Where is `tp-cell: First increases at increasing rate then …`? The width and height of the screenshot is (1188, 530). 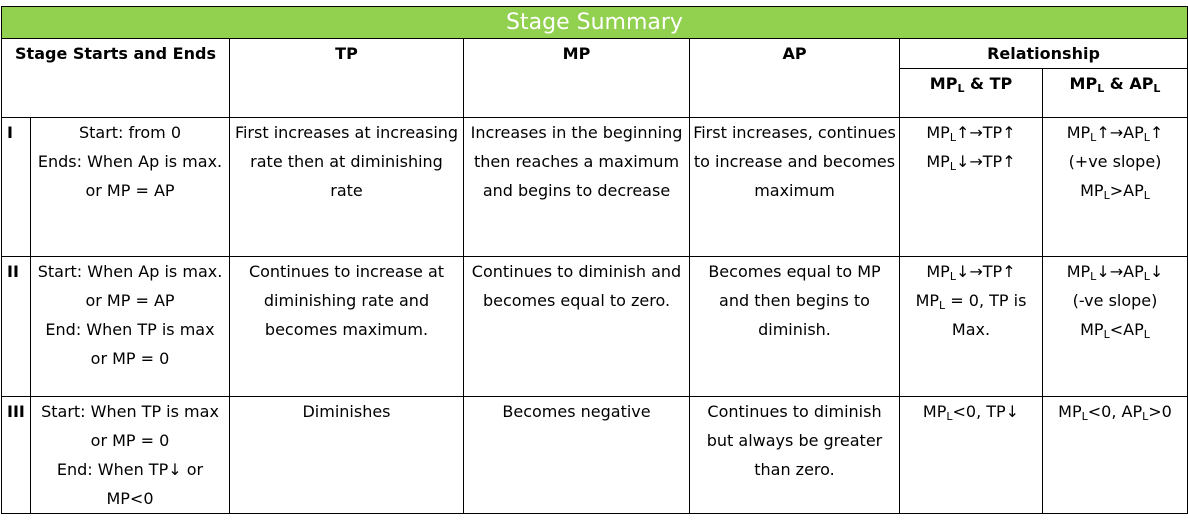 tp-cell: First increases at increasing rate then … is located at coordinates (346, 187).